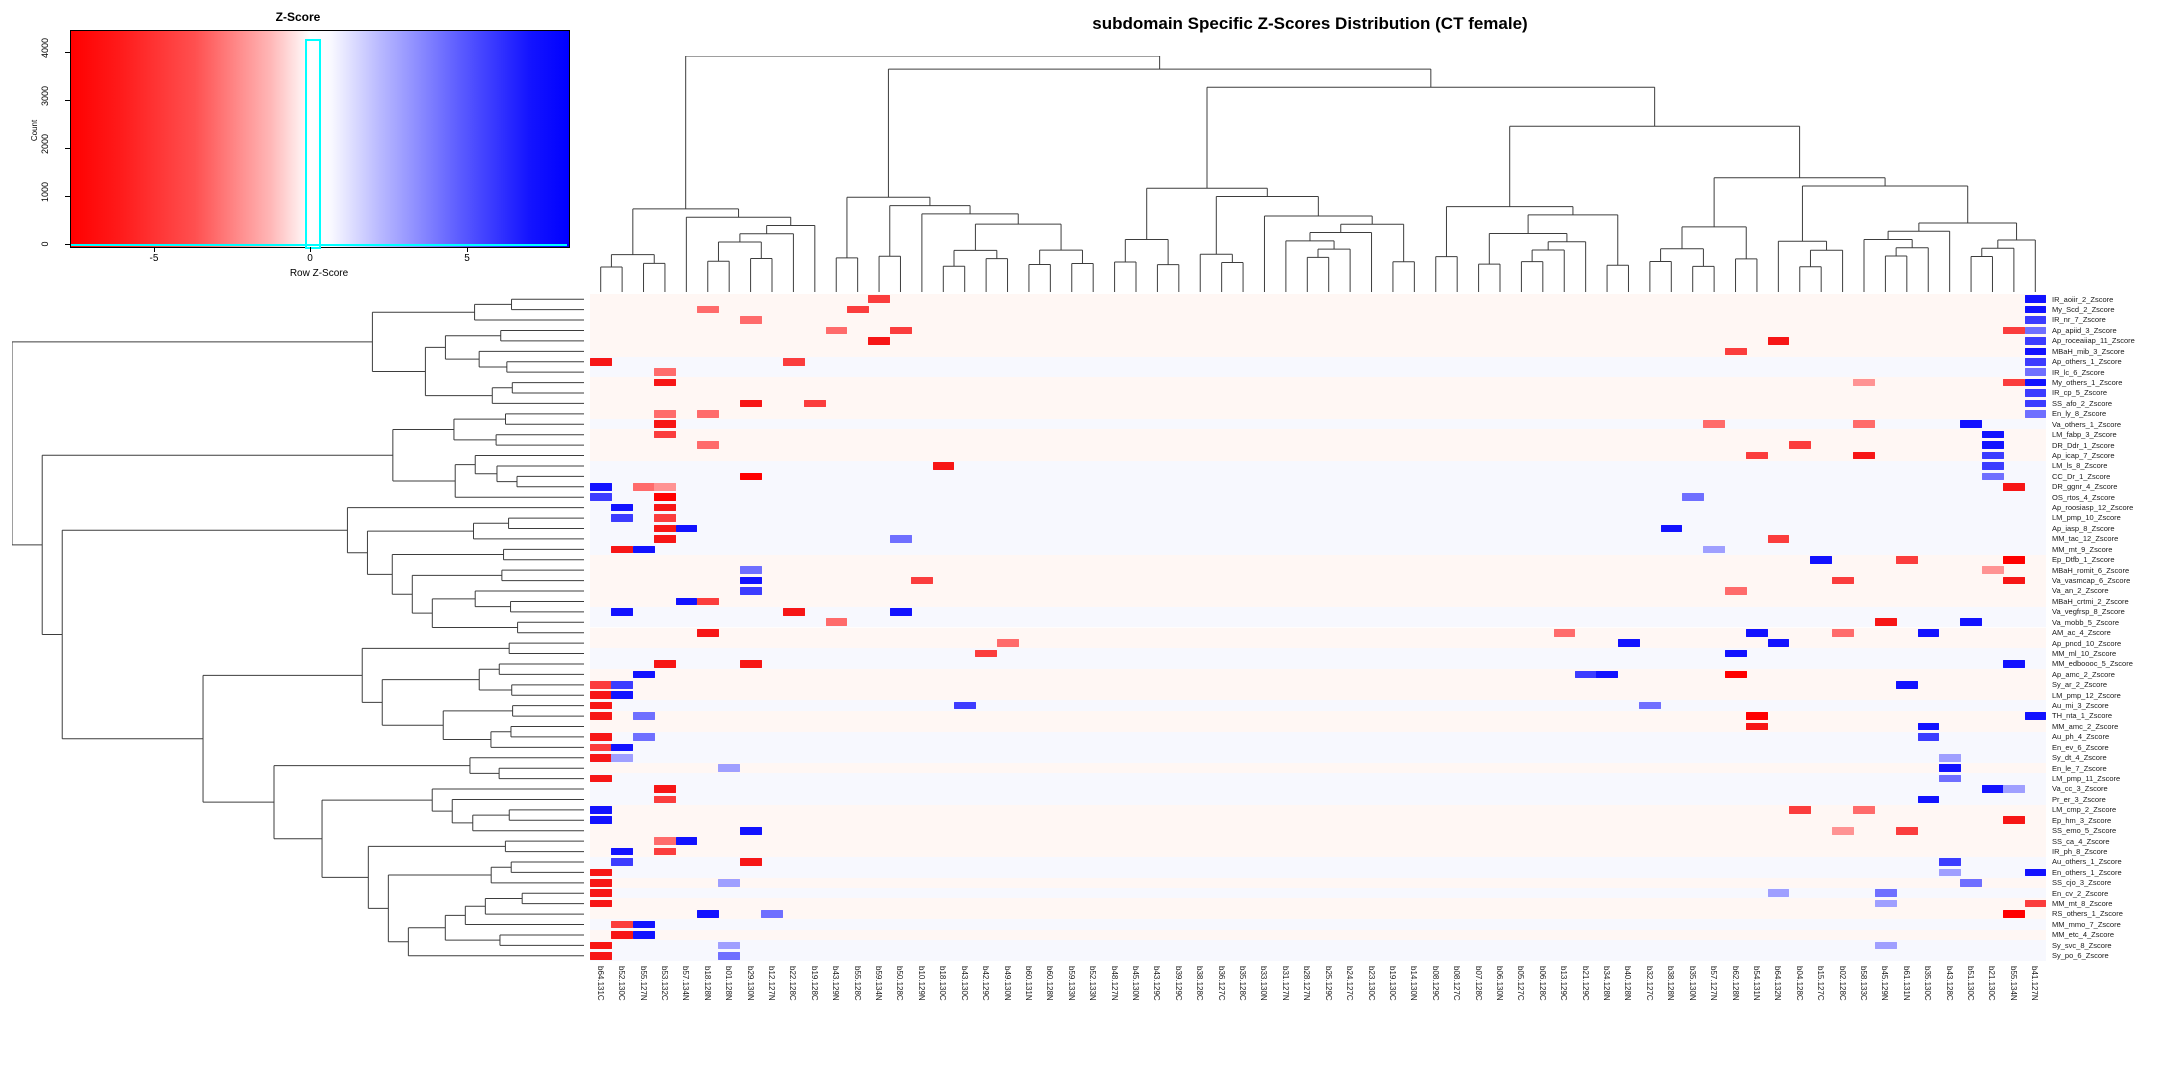 Image resolution: width=2160 pixels, height=1080 pixels. Describe the element at coordinates (1414, 983) in the screenshot. I see `col-label: b14.130N` at that location.